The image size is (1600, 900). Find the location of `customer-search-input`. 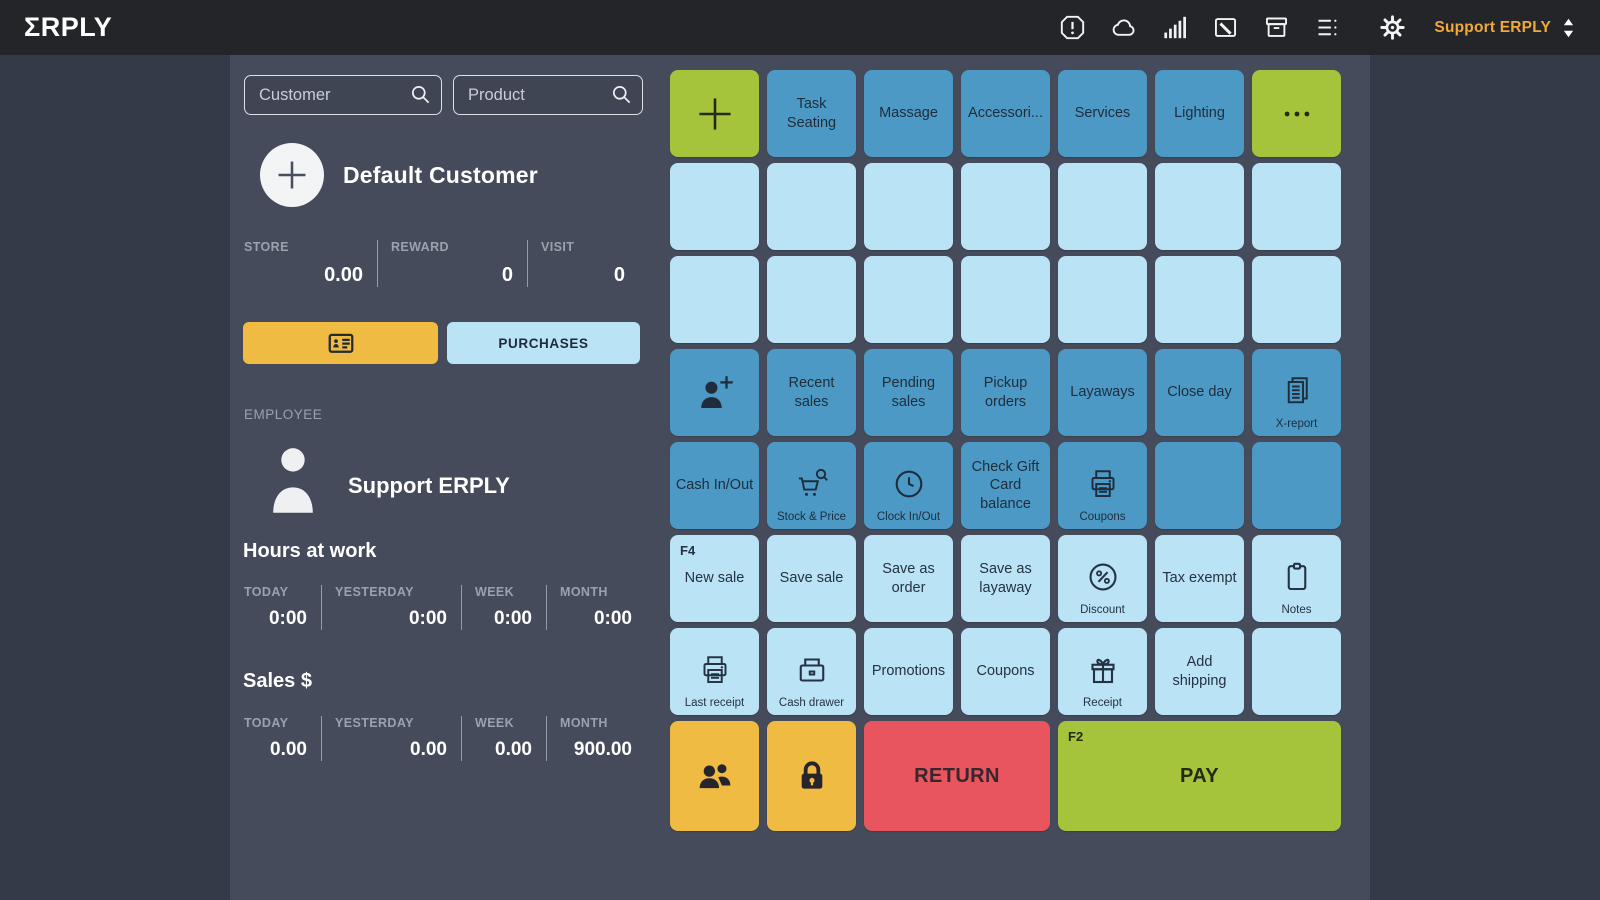

customer-search-input is located at coordinates (343, 95).